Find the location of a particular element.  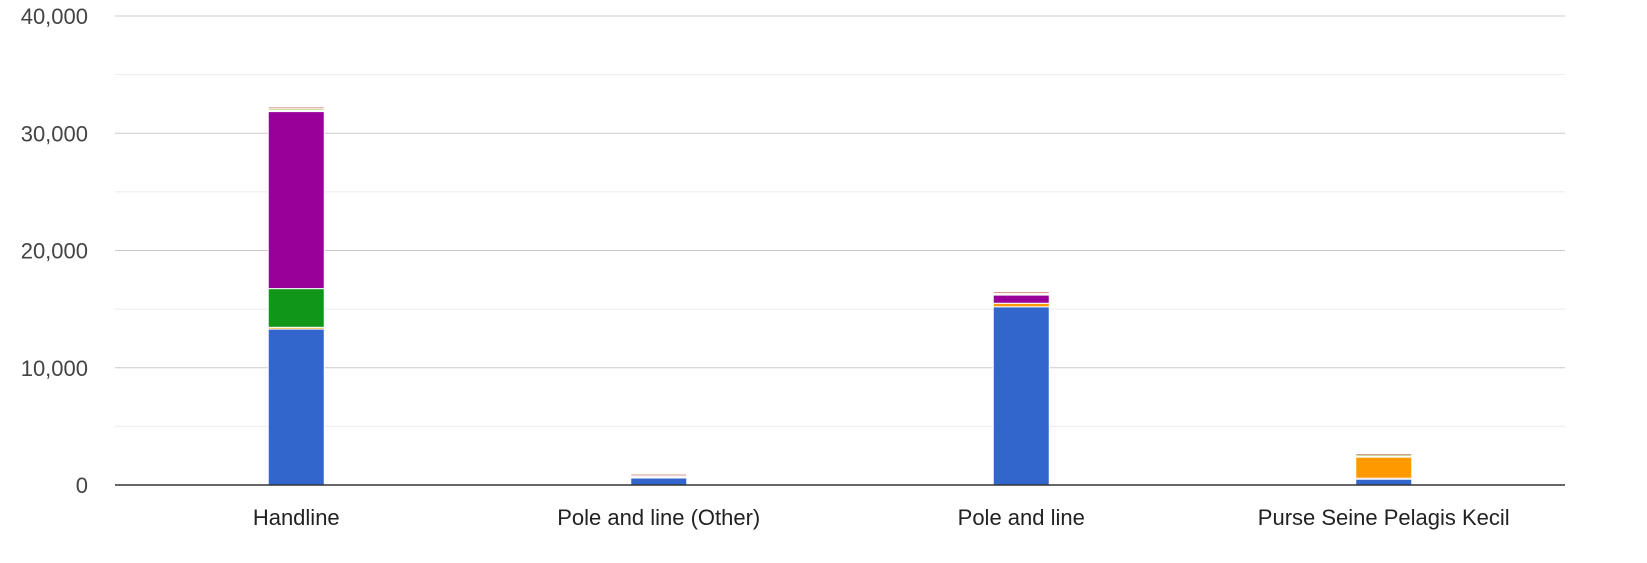

y-tick-label: 0 is located at coordinates (82, 485).